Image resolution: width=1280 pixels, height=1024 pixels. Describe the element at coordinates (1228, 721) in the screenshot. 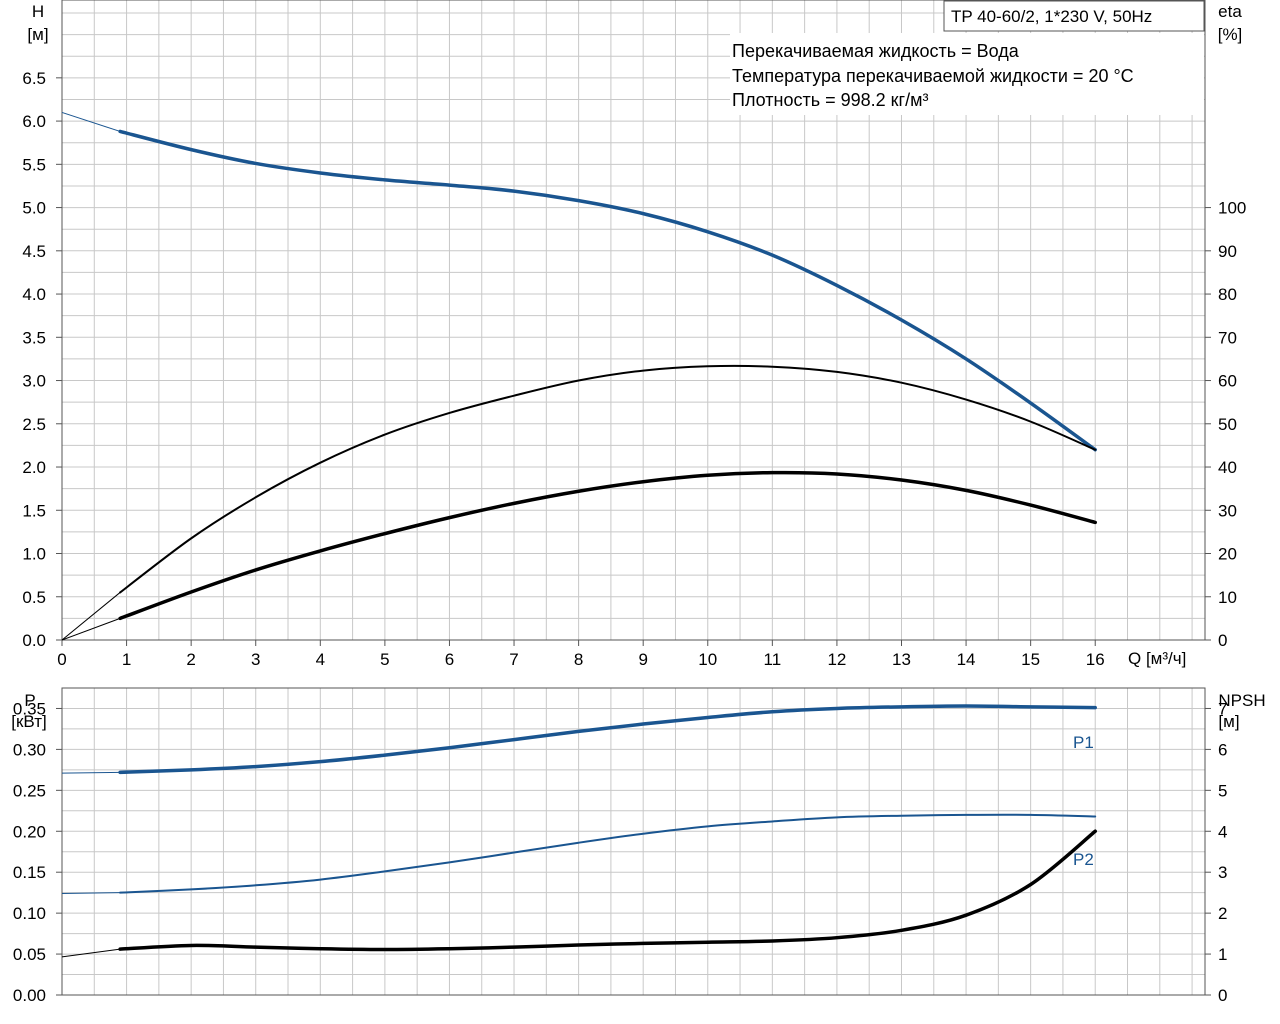

I see `npsh-axis-unit: [м]` at that location.